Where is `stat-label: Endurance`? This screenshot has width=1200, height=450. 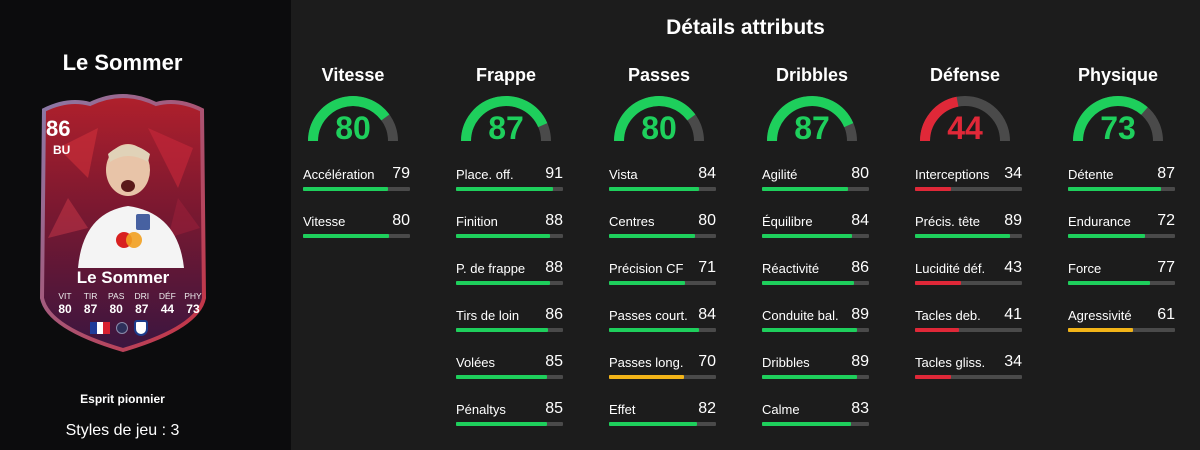 stat-label: Endurance is located at coordinates (1099, 221).